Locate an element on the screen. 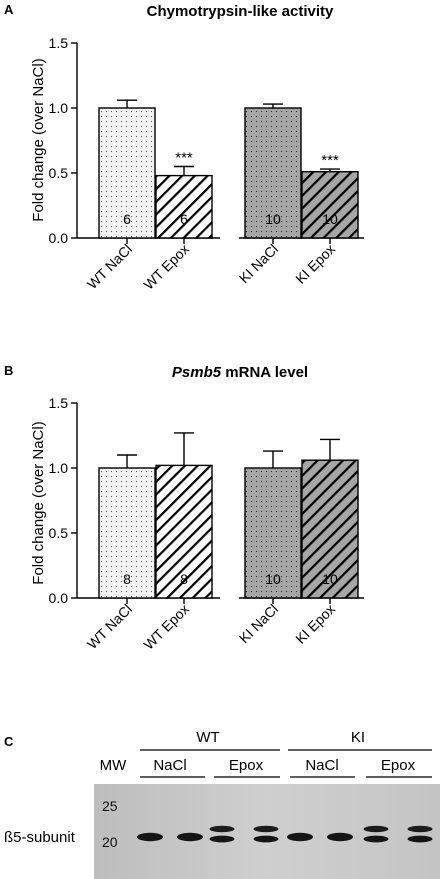  panel-letter-c: C is located at coordinates (9, 741).